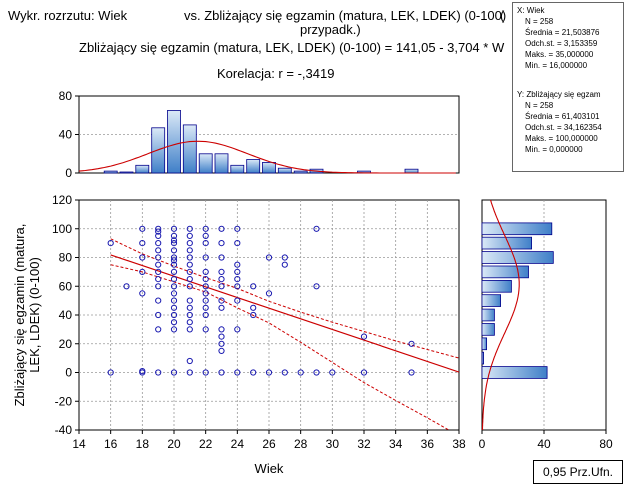  Describe the element at coordinates (539, 21) in the screenshot. I see `legend-x-n: N = 258` at that location.